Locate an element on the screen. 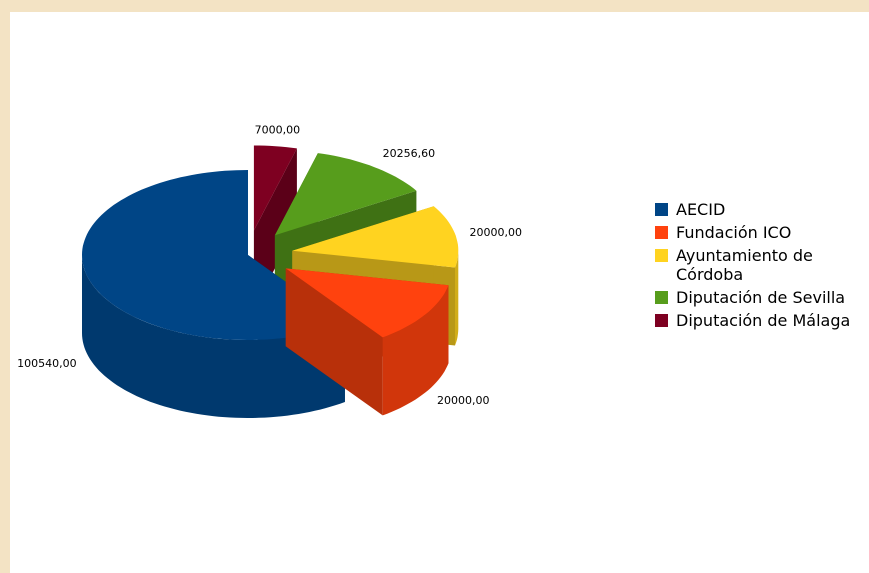  legend-item: Fundación ICO is located at coordinates (760, 232).